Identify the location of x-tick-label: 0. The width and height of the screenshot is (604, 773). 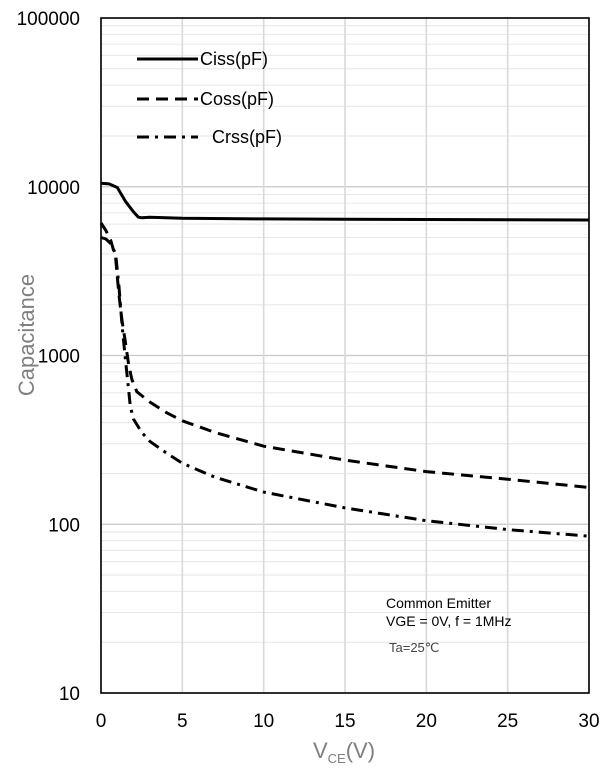
(101, 721).